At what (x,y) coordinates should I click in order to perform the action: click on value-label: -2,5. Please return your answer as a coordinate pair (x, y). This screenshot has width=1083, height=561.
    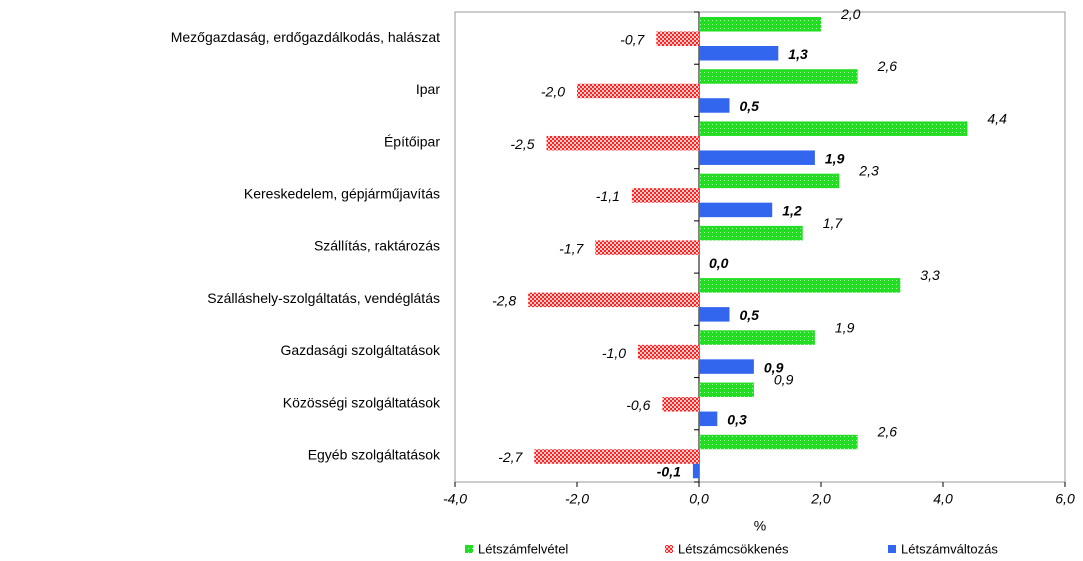
    Looking at the image, I should click on (522, 144).